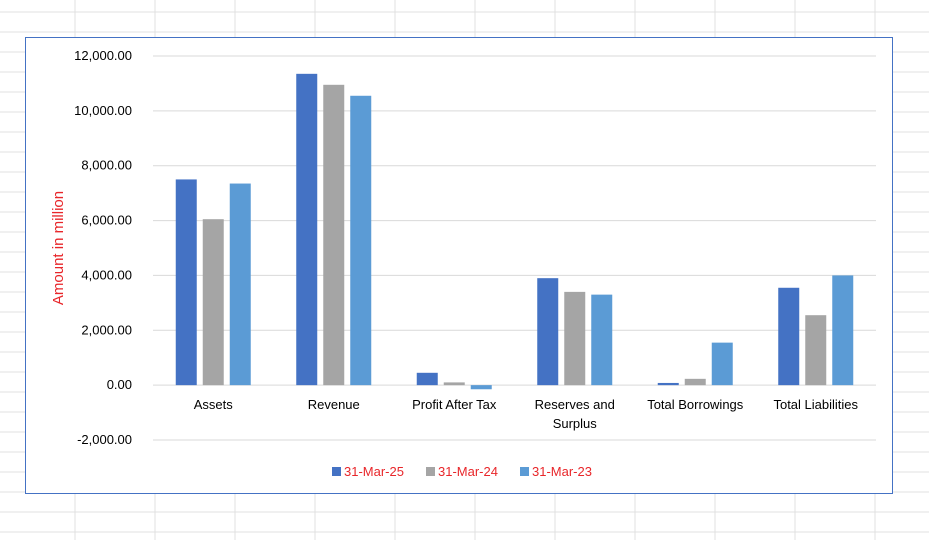 The width and height of the screenshot is (929, 540). Describe the element at coordinates (104, 439) in the screenshot. I see `y-tick-label: -2,000.00` at that location.